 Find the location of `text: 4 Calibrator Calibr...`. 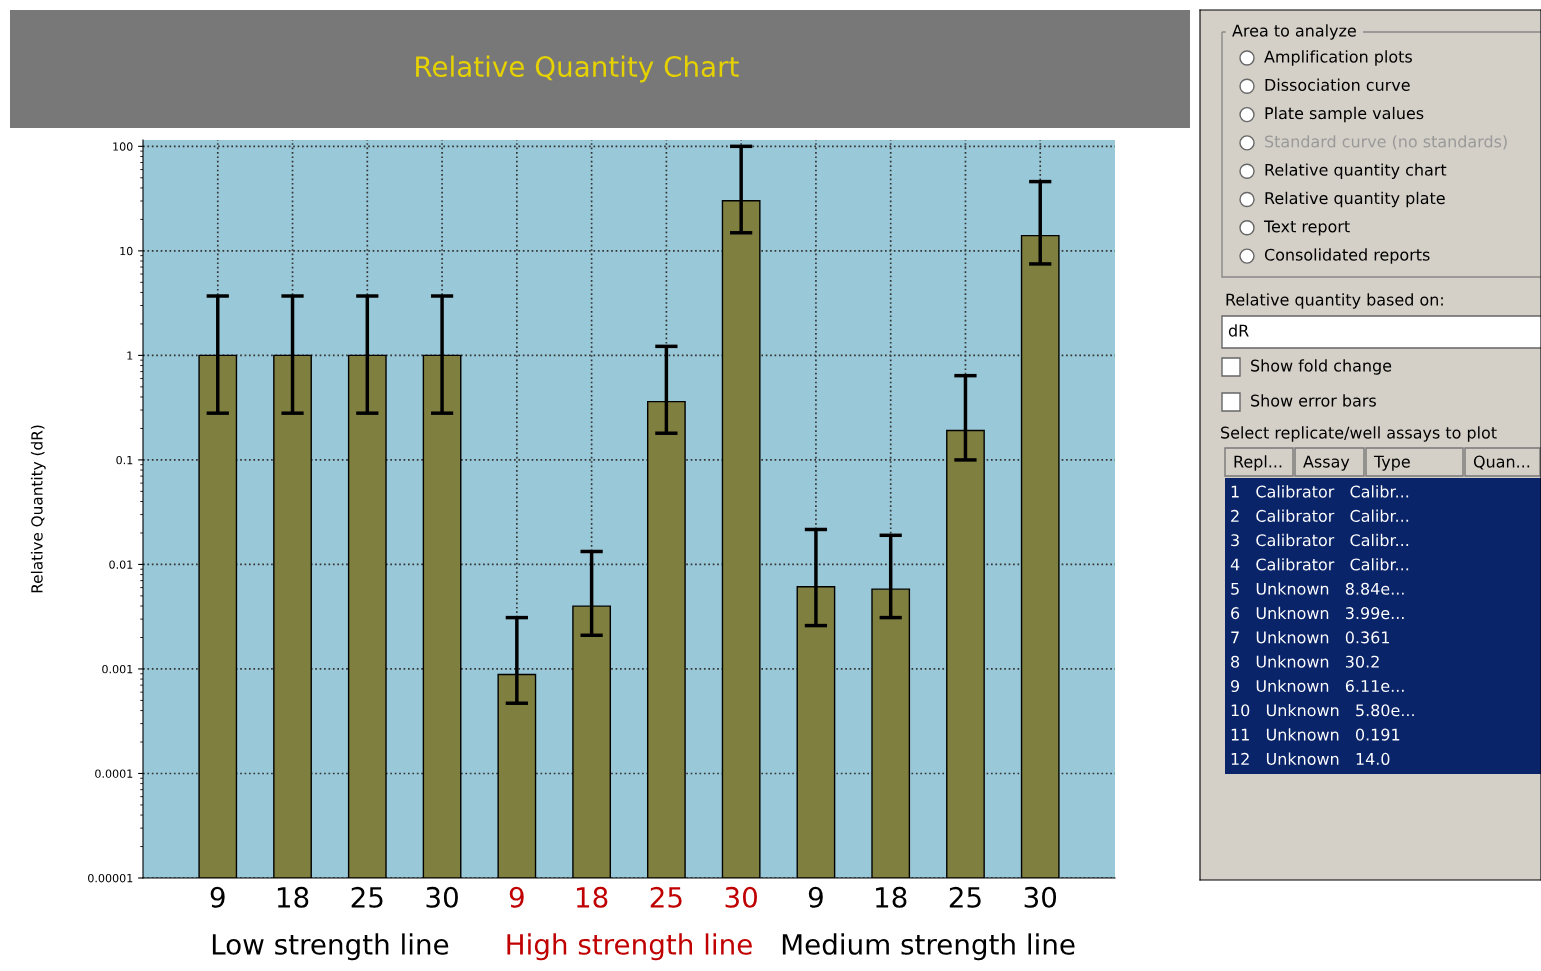

text: 4 Calibrator Calibr... is located at coordinates (1319, 564).